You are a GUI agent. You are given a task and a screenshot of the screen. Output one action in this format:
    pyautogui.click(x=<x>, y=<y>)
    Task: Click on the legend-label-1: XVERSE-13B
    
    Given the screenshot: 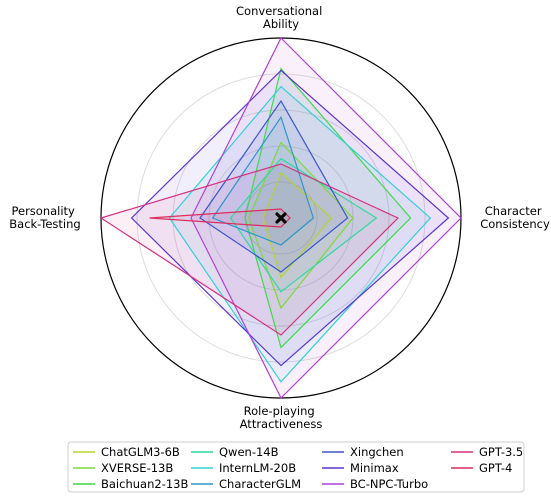 What is the action you would take?
    pyautogui.click(x=137, y=468)
    